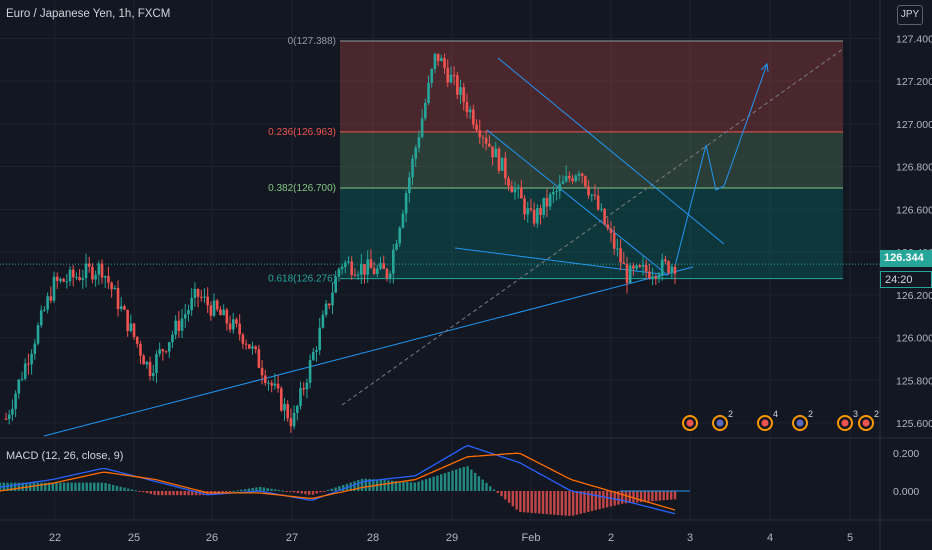 The image size is (932, 550). I want to click on globe-event-icon-core, so click(800, 423).